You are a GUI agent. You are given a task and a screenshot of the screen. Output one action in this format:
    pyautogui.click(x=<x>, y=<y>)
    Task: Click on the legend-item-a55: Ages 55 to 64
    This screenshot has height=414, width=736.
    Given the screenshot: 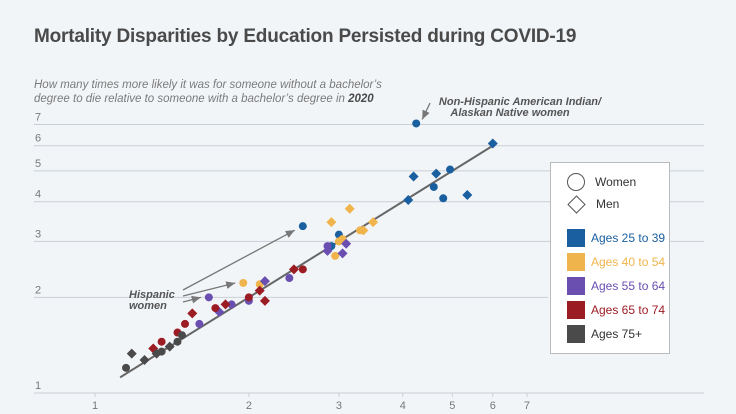 What is the action you would take?
    pyautogui.click(x=616, y=286)
    